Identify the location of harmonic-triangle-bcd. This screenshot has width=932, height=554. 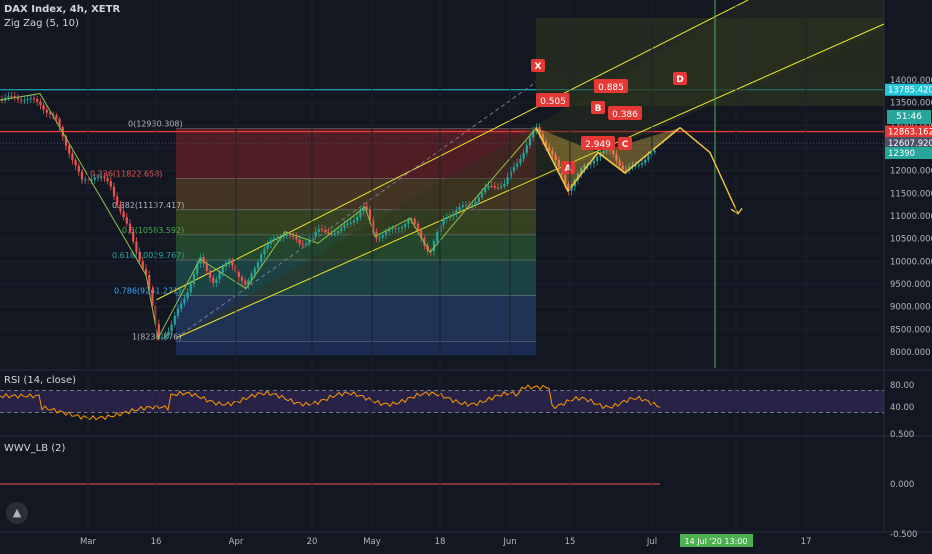
(639, 150).